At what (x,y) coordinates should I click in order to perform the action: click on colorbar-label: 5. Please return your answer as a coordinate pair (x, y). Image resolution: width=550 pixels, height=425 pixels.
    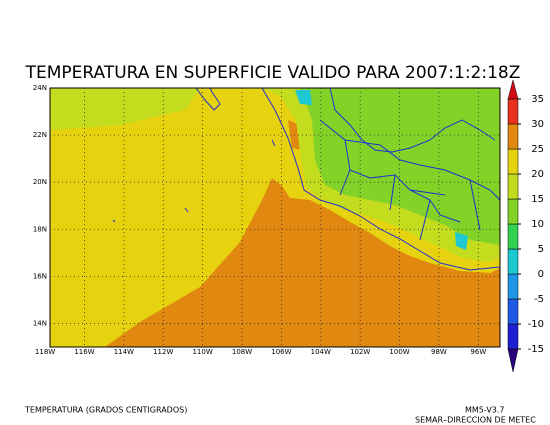
    Looking at the image, I should click on (541, 249).